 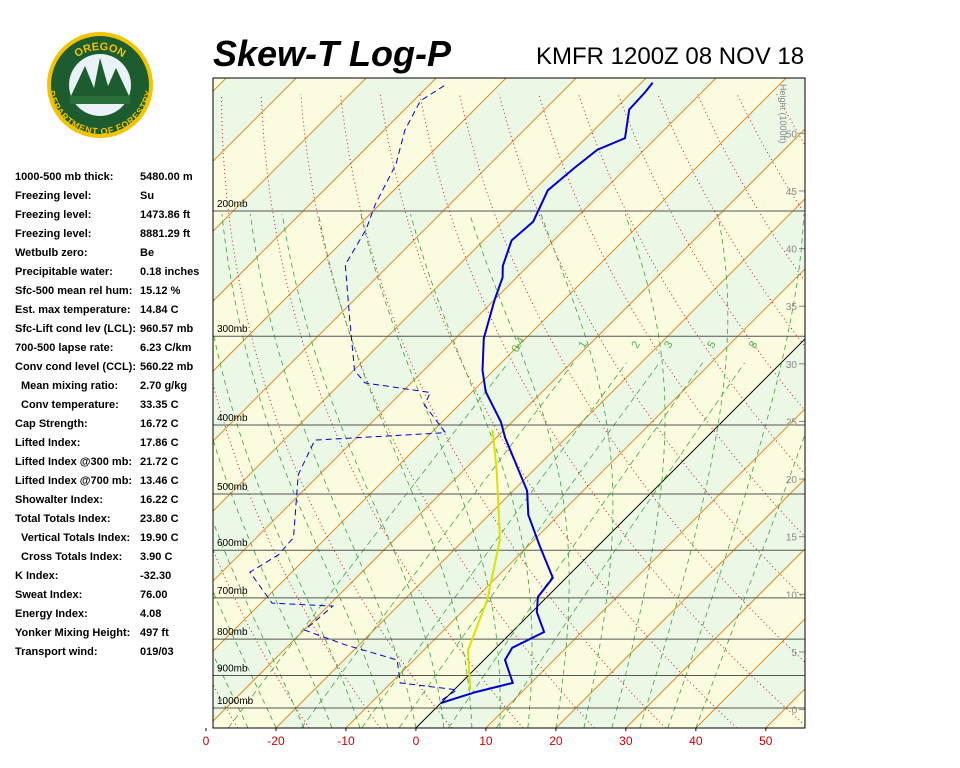 I want to click on mixing-ratio-label: 8, so click(x=753, y=344).